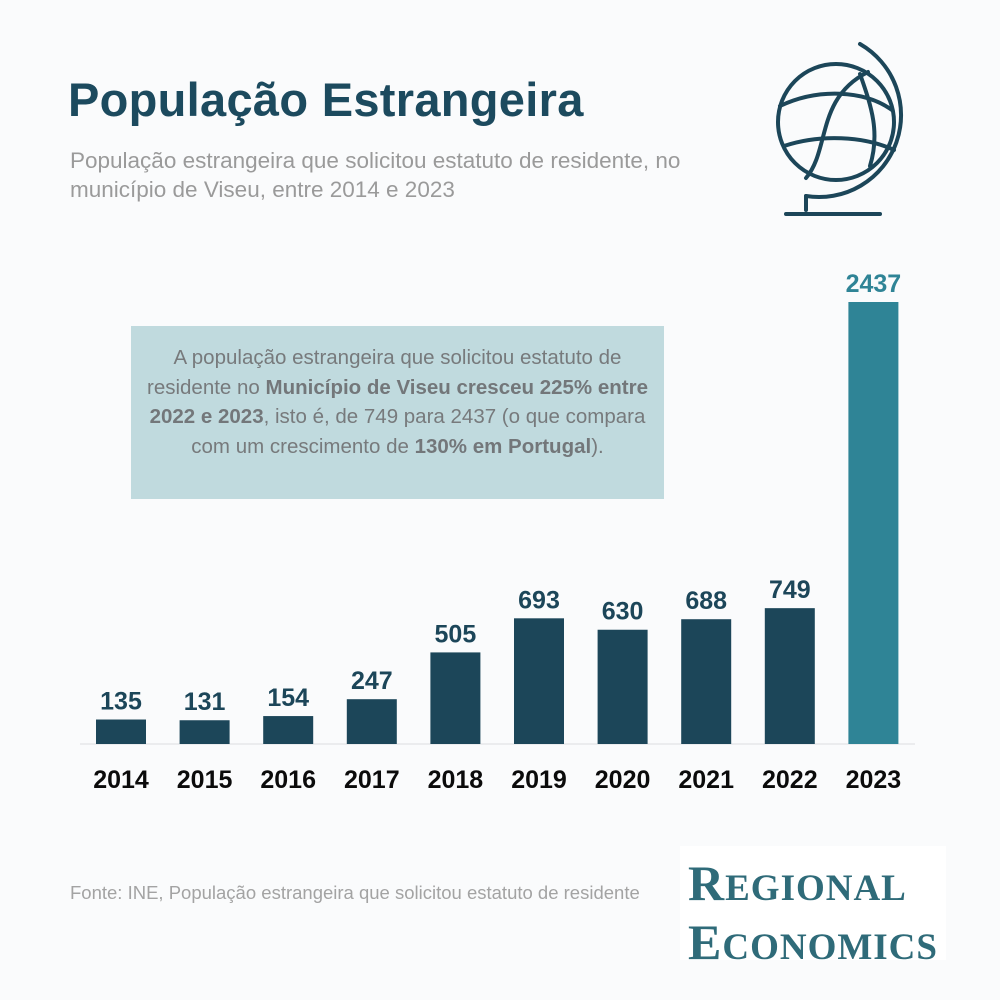 This screenshot has width=1000, height=1000. Describe the element at coordinates (622, 686) in the screenshot. I see `bar-2020` at that location.